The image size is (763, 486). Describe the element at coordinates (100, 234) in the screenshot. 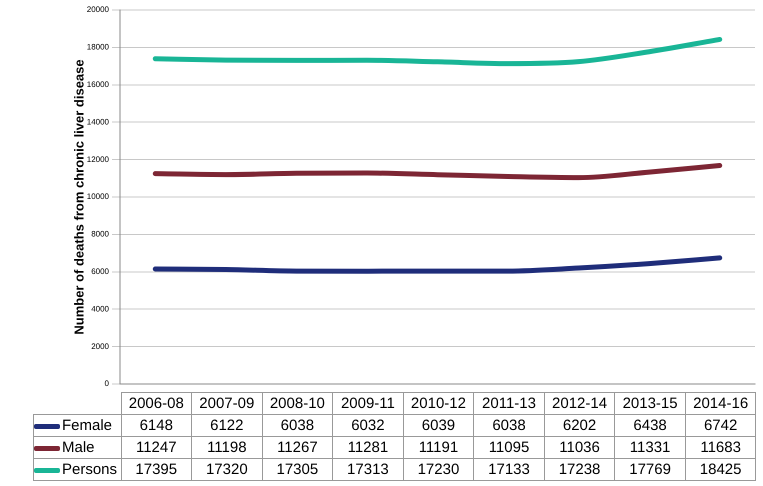

I see `y-tick-label: 8000` at that location.